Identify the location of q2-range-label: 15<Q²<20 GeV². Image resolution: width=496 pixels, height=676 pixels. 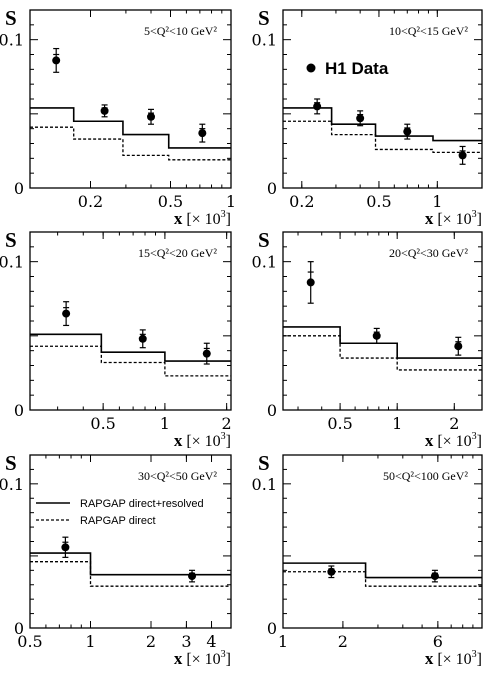
(177, 253).